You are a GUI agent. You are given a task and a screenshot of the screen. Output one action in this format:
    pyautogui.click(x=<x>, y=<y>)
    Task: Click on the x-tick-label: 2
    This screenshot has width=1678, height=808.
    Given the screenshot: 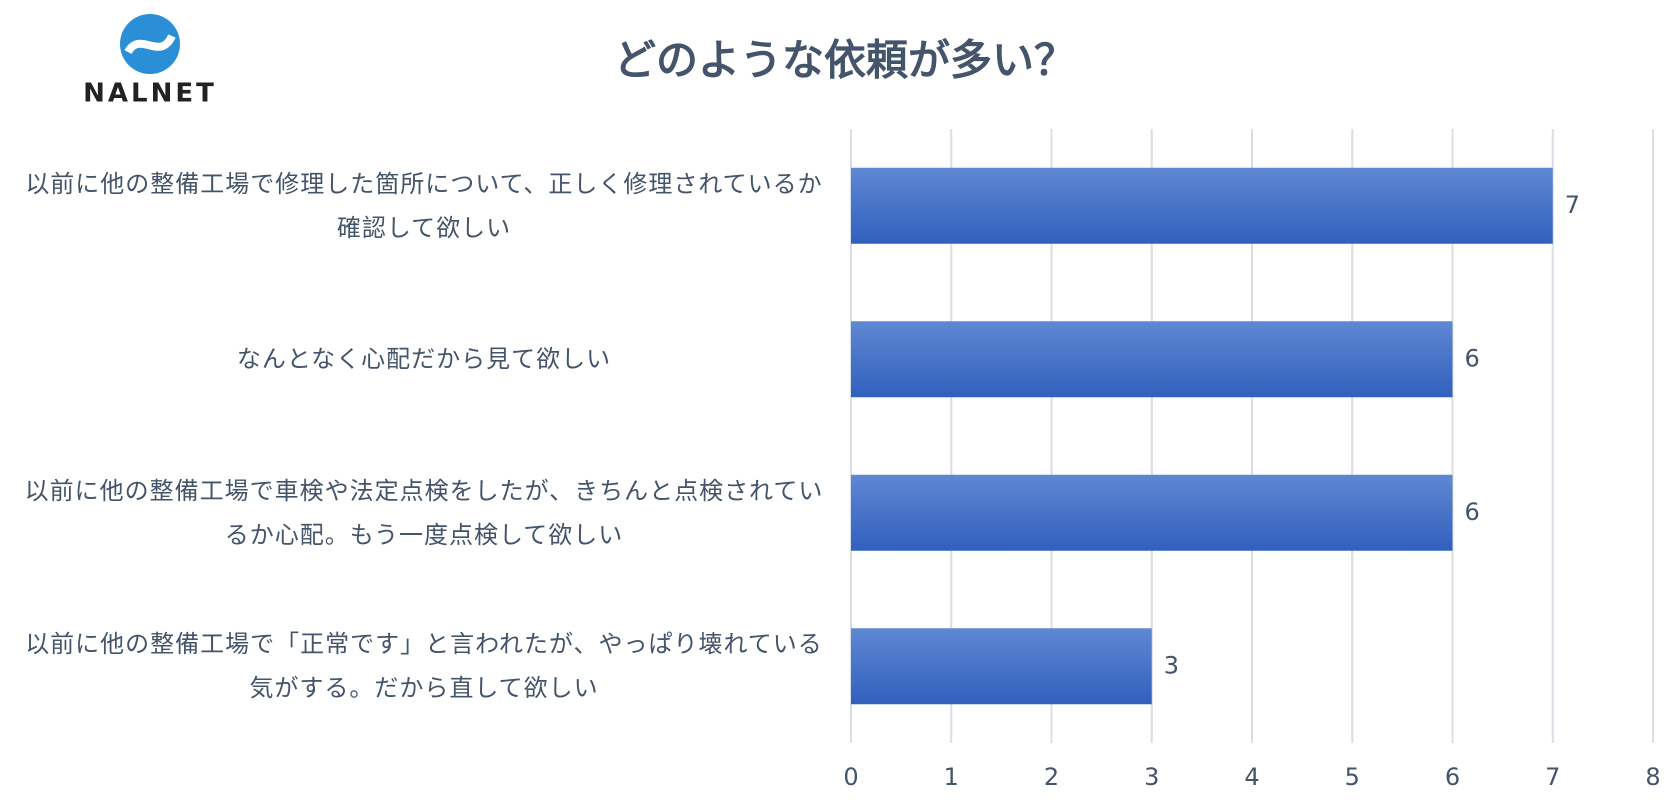 What is the action you would take?
    pyautogui.click(x=1051, y=777)
    